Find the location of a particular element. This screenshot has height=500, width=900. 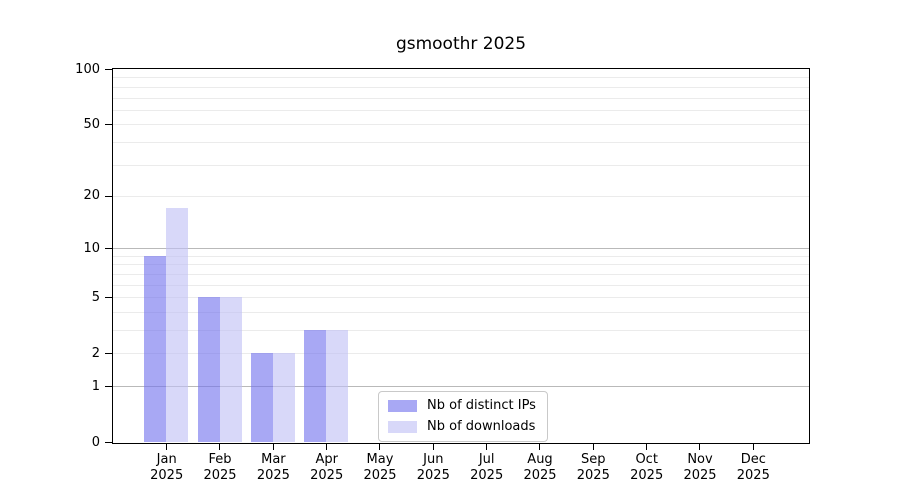

x-axis-tick-label: Aug 2025 is located at coordinates (540, 467).